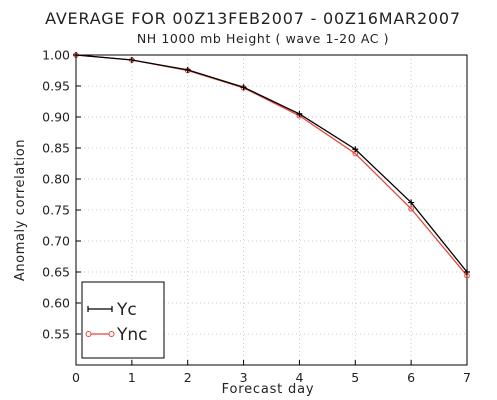  What do you see at coordinates (56, 86) in the screenshot?
I see `y-tick-label: 0.95` at bounding box center [56, 86].